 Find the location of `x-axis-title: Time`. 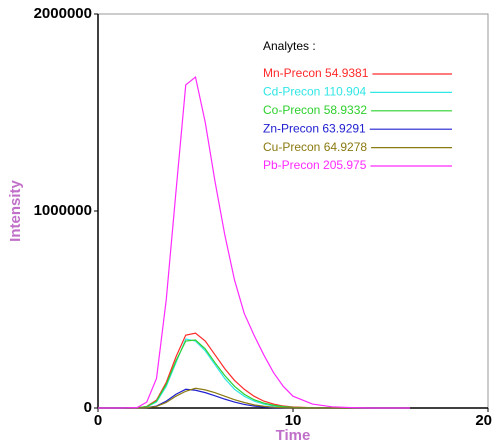

x-axis-title: Time is located at coordinates (293, 435).